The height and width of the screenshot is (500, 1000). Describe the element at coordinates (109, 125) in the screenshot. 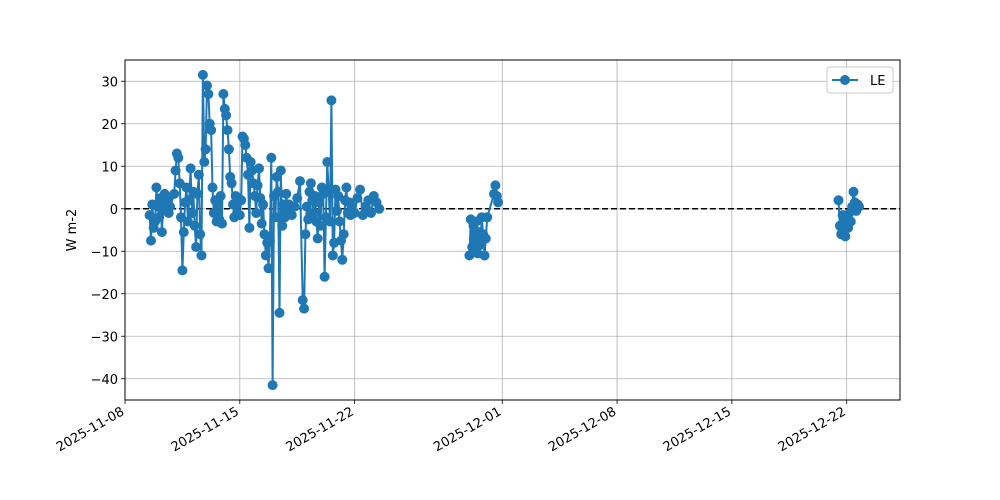

I see `y-tick-label: 20` at that location.